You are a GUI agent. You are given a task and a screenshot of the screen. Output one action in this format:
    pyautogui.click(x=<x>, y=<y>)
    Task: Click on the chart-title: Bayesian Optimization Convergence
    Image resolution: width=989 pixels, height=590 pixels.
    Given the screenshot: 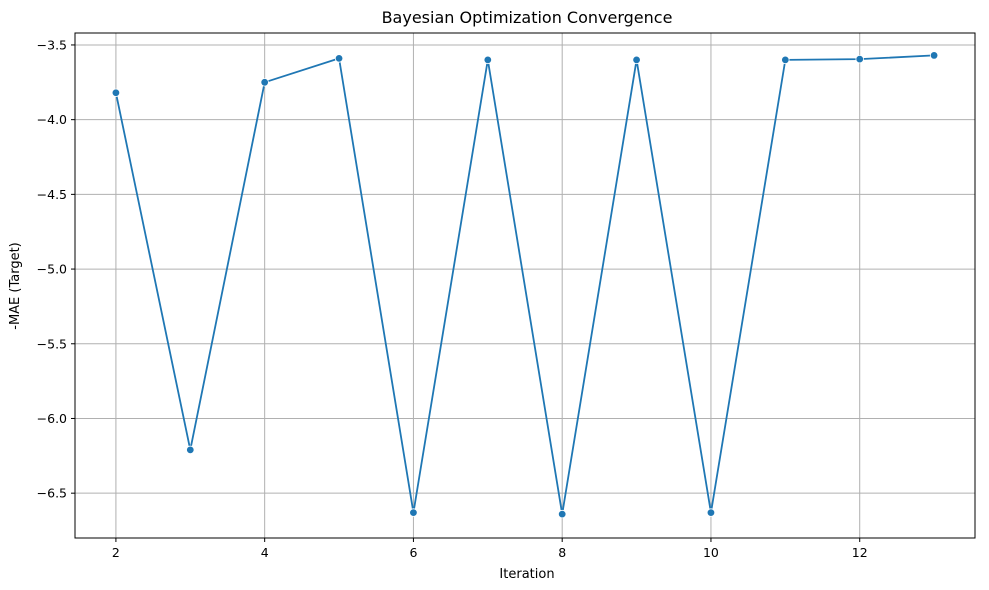 What is the action you would take?
    pyautogui.click(x=527, y=17)
    